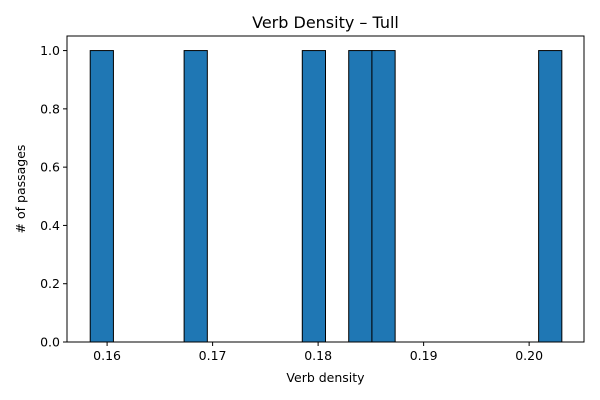 Image resolution: width=600 pixels, height=400 pixels. Describe the element at coordinates (50, 225) in the screenshot. I see `y-tick-label: 0.4` at that location.